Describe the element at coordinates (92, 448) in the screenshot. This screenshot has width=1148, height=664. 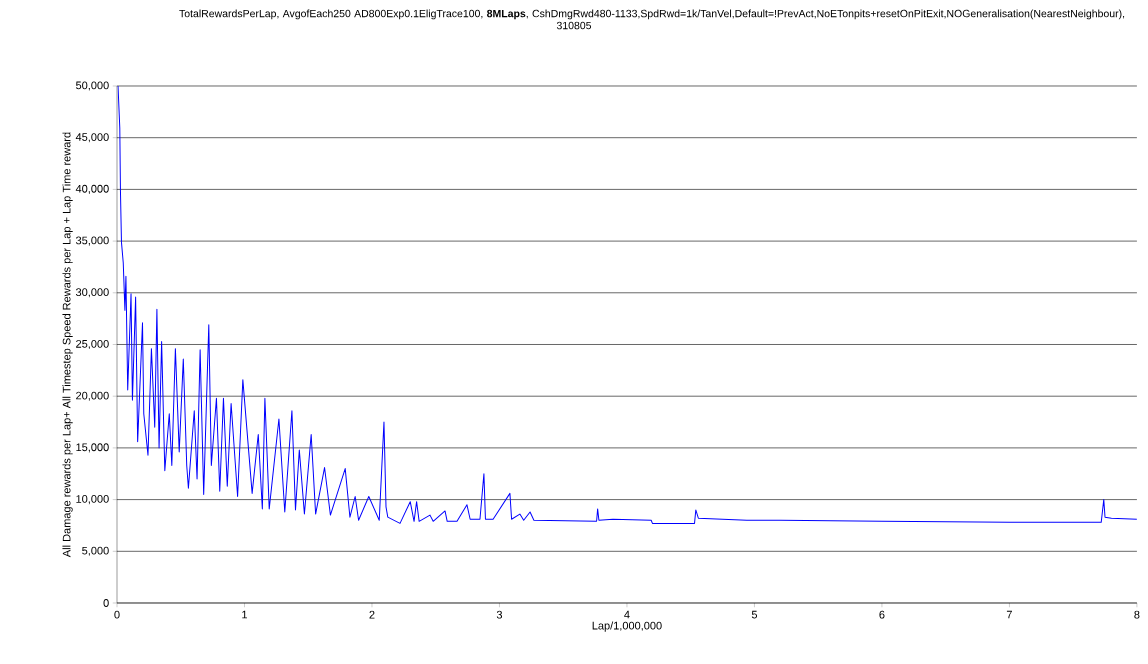
I see `y-tick-label: 15,000` at that location.